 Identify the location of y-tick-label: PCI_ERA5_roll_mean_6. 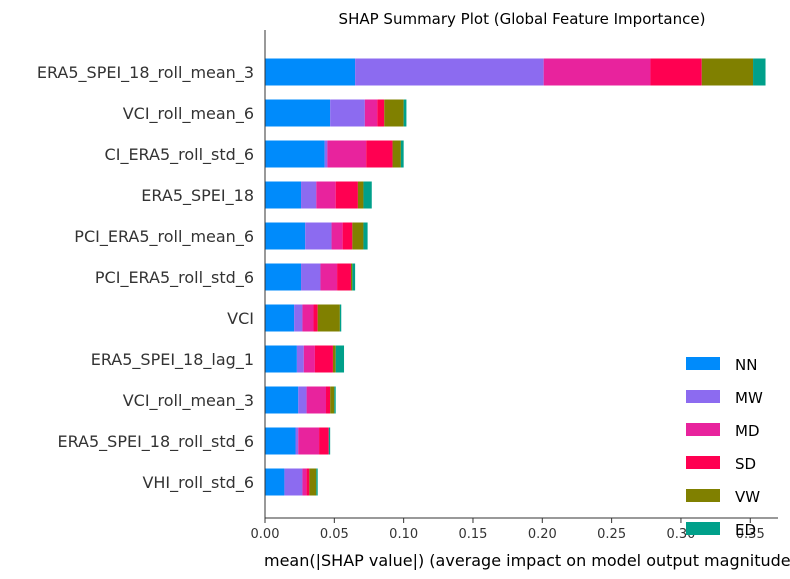
(164, 237).